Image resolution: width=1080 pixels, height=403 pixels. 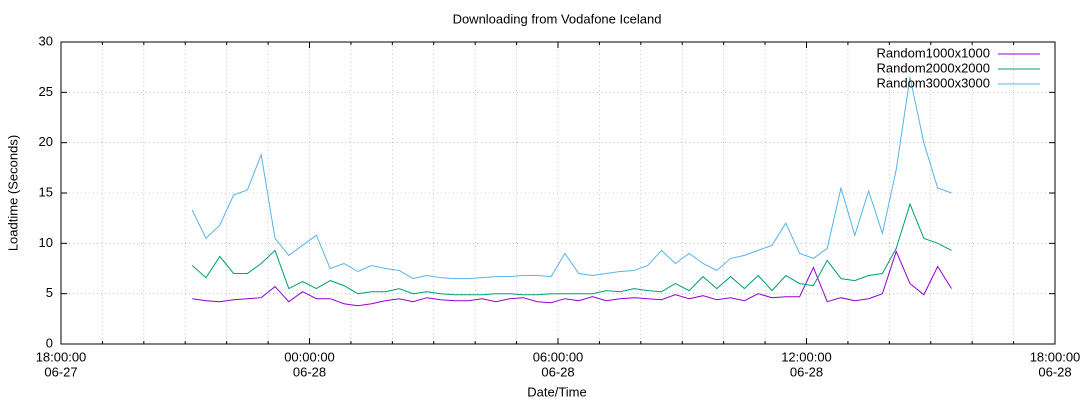 What do you see at coordinates (46, 242) in the screenshot?
I see `y-tick-label: 10` at bounding box center [46, 242].